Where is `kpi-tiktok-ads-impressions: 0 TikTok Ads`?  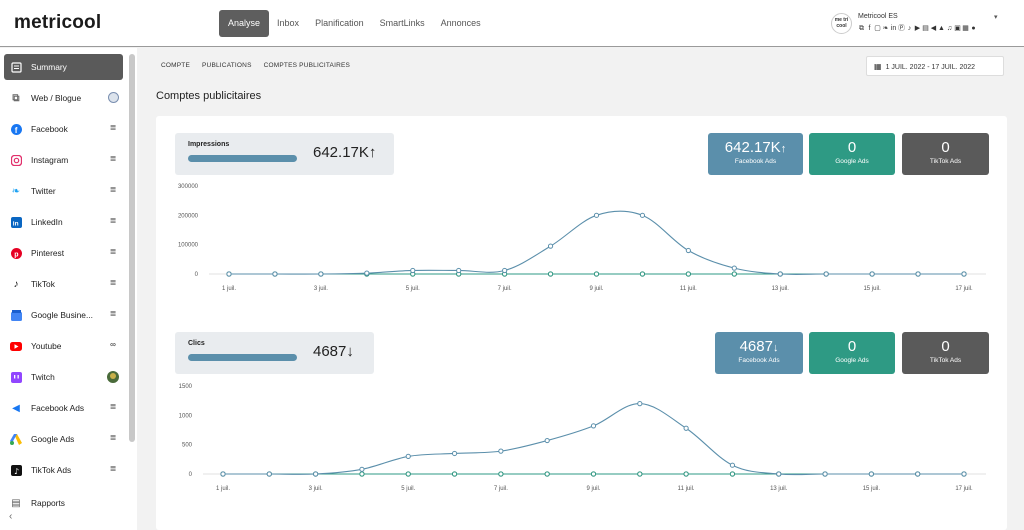 kpi-tiktok-ads-impressions: 0 TikTok Ads is located at coordinates (945, 154).